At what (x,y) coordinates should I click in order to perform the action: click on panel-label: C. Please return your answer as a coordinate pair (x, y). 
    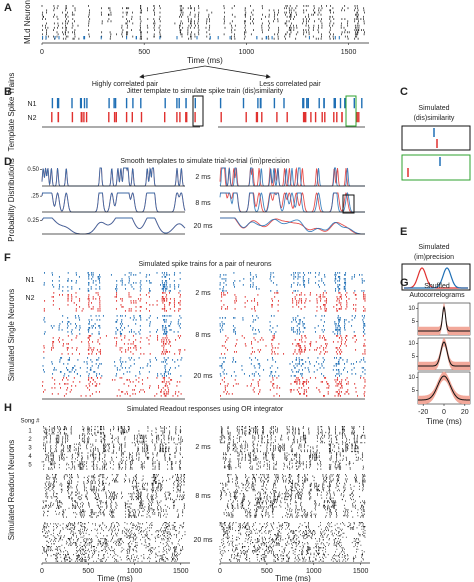
    Looking at the image, I should click on (404, 92).